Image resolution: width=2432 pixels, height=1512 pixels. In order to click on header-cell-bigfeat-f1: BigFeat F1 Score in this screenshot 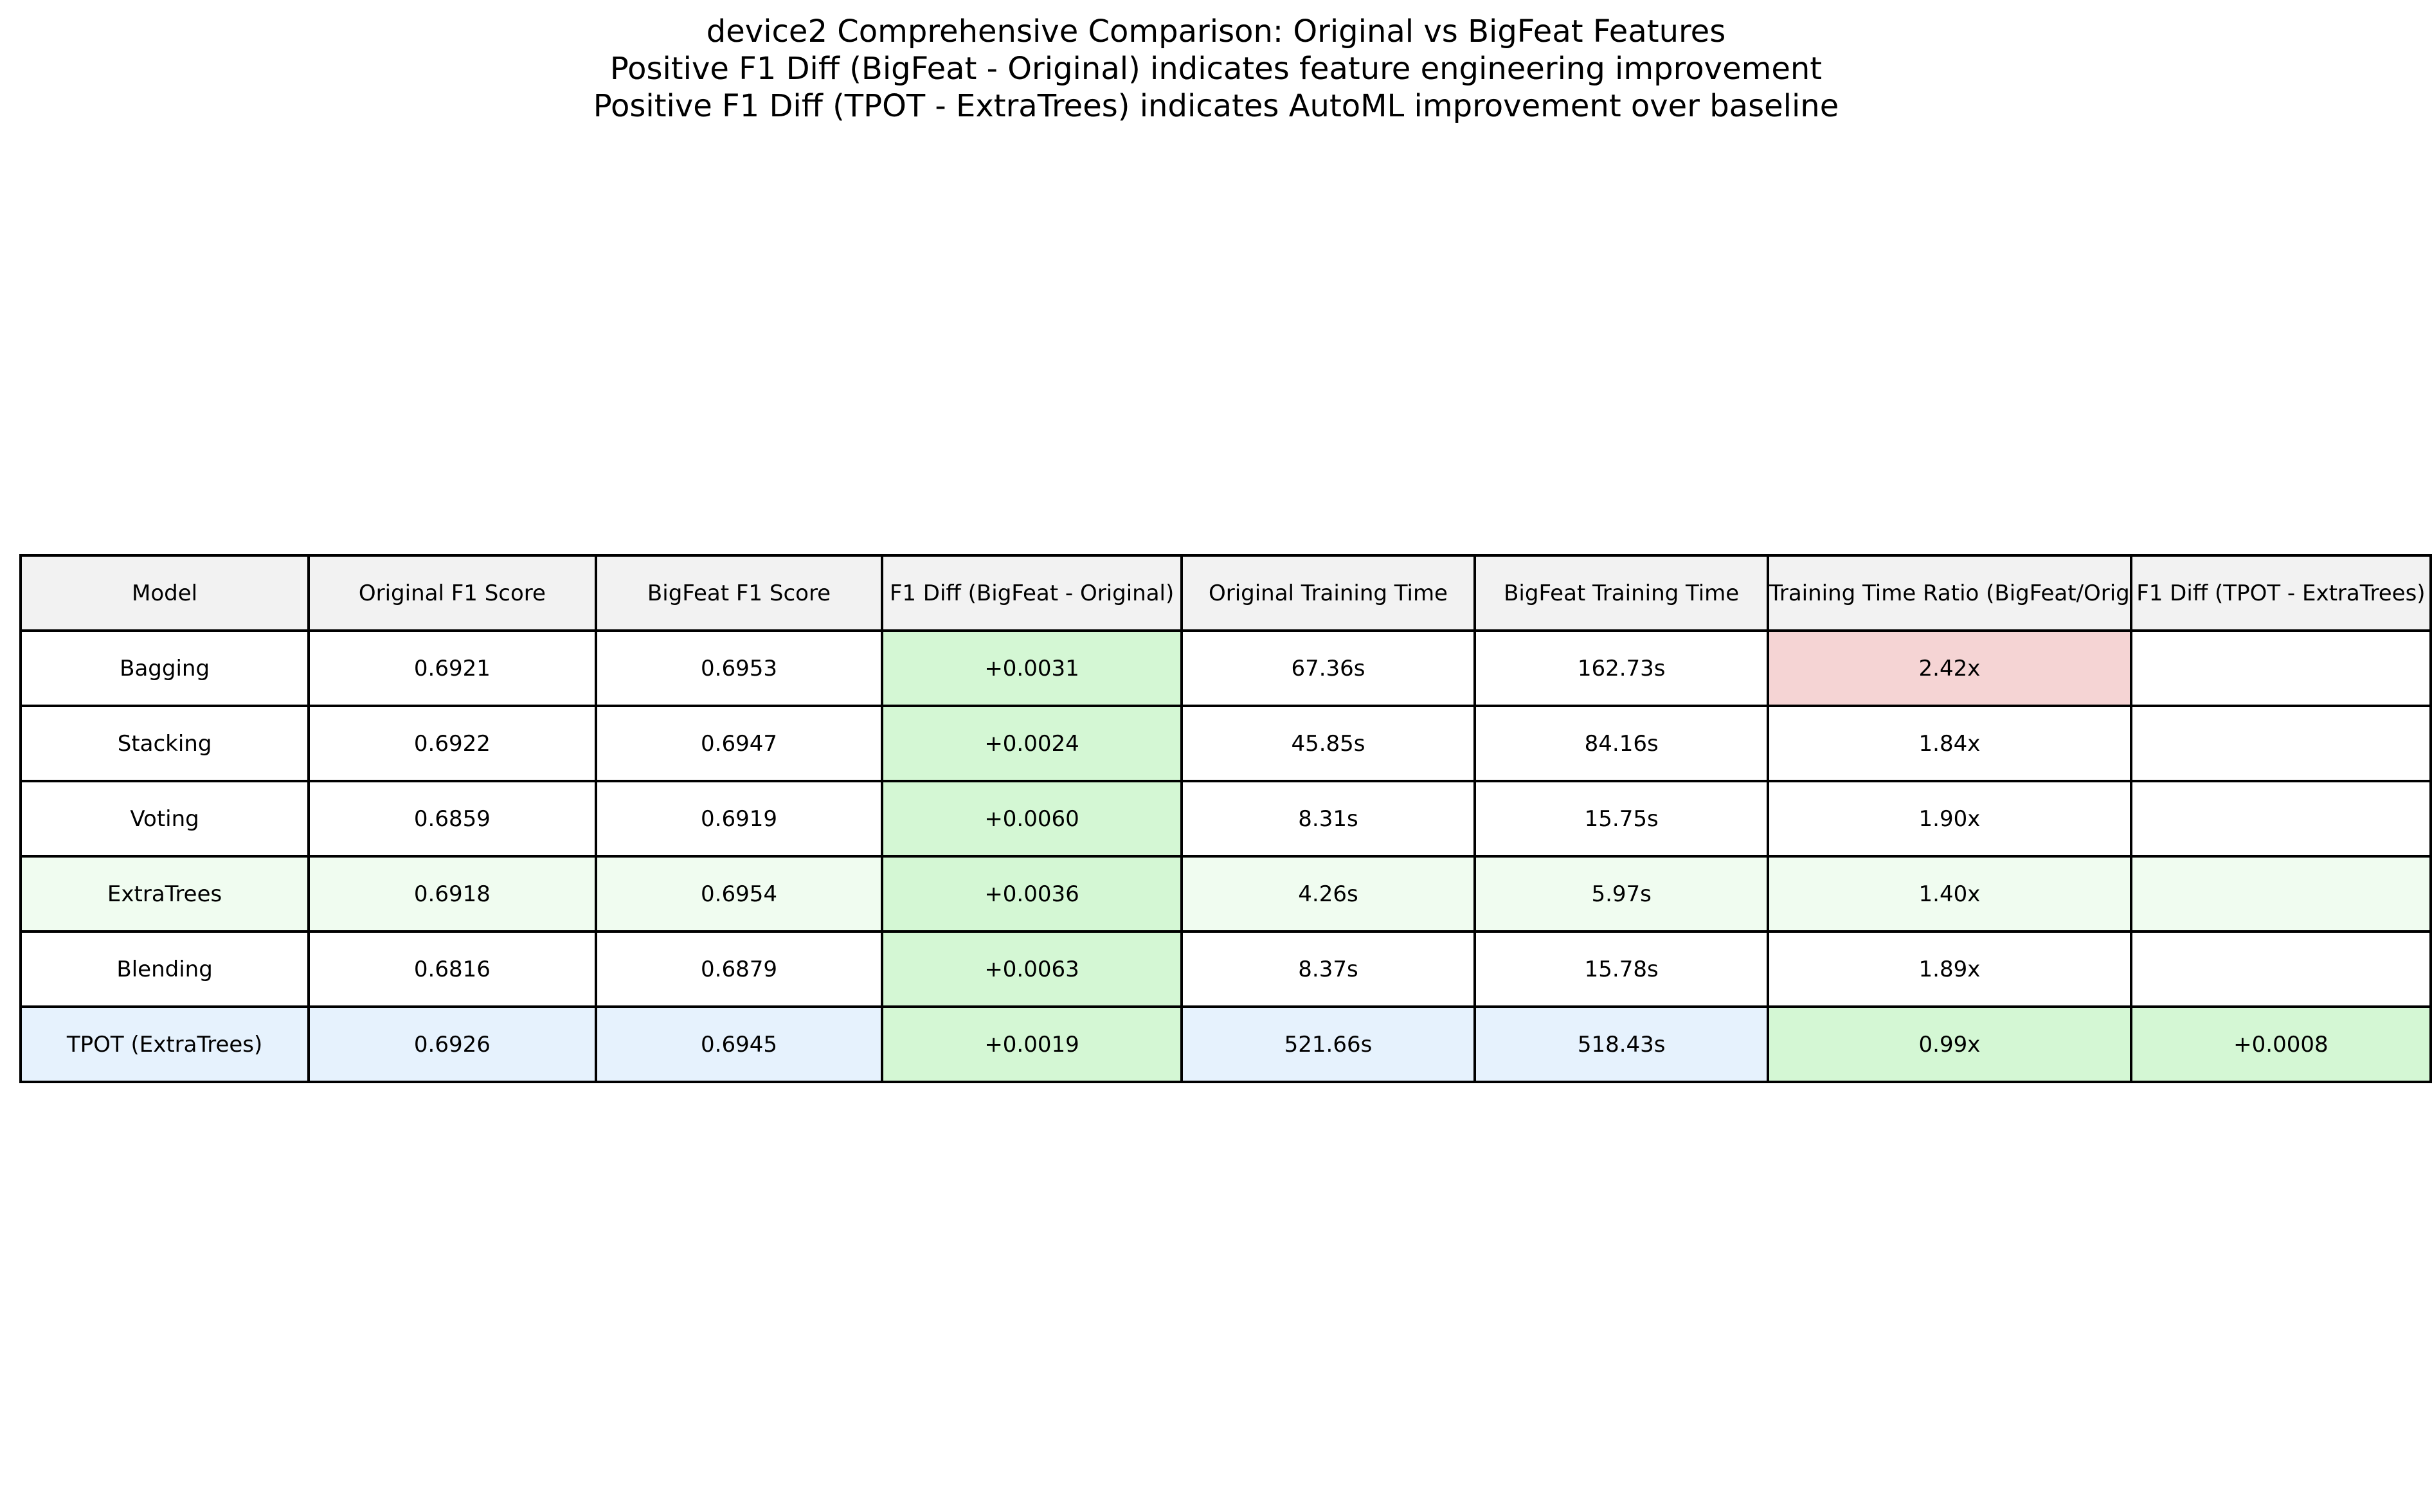, I will do `click(739, 593)`.